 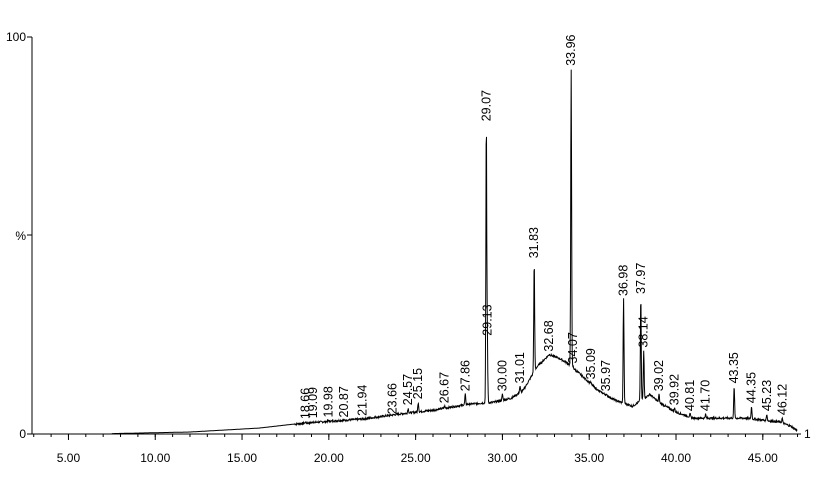 I want to click on peak-label: 43.35, so click(x=734, y=367).